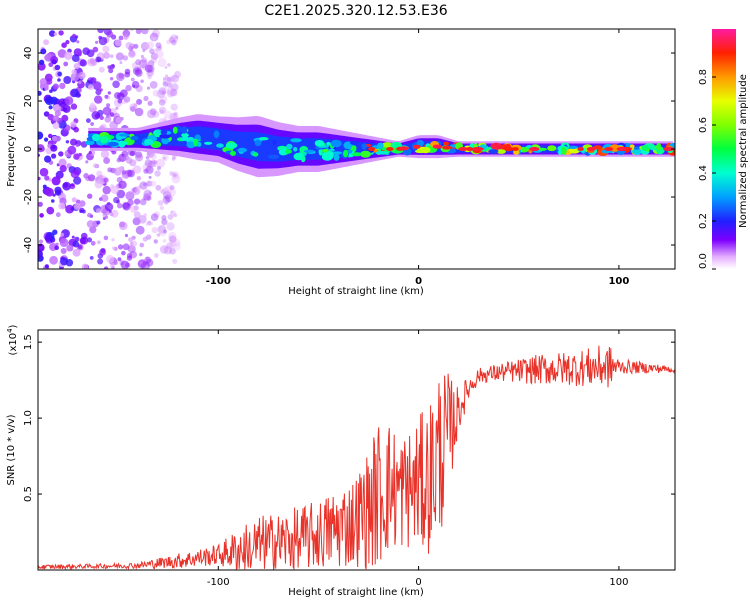 The image size is (750, 600). Describe the element at coordinates (13, 344) in the screenshot. I see `snr-exponent-base: (x10` at that location.